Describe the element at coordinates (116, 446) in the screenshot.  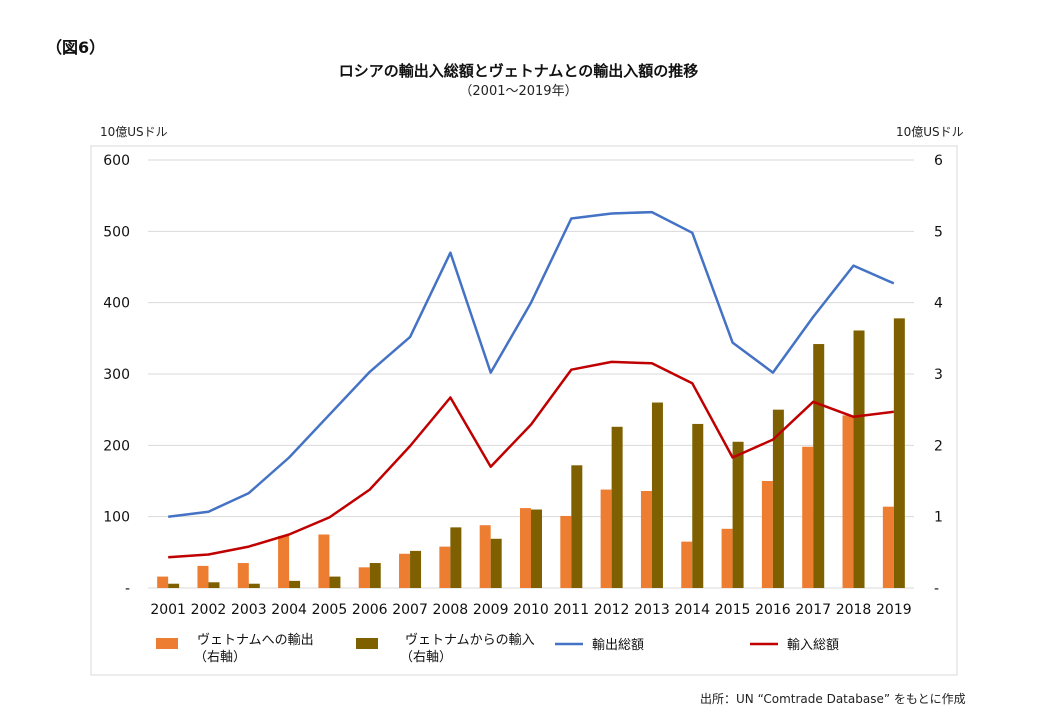
I see `left-axis-tick-label: 200` at that location.